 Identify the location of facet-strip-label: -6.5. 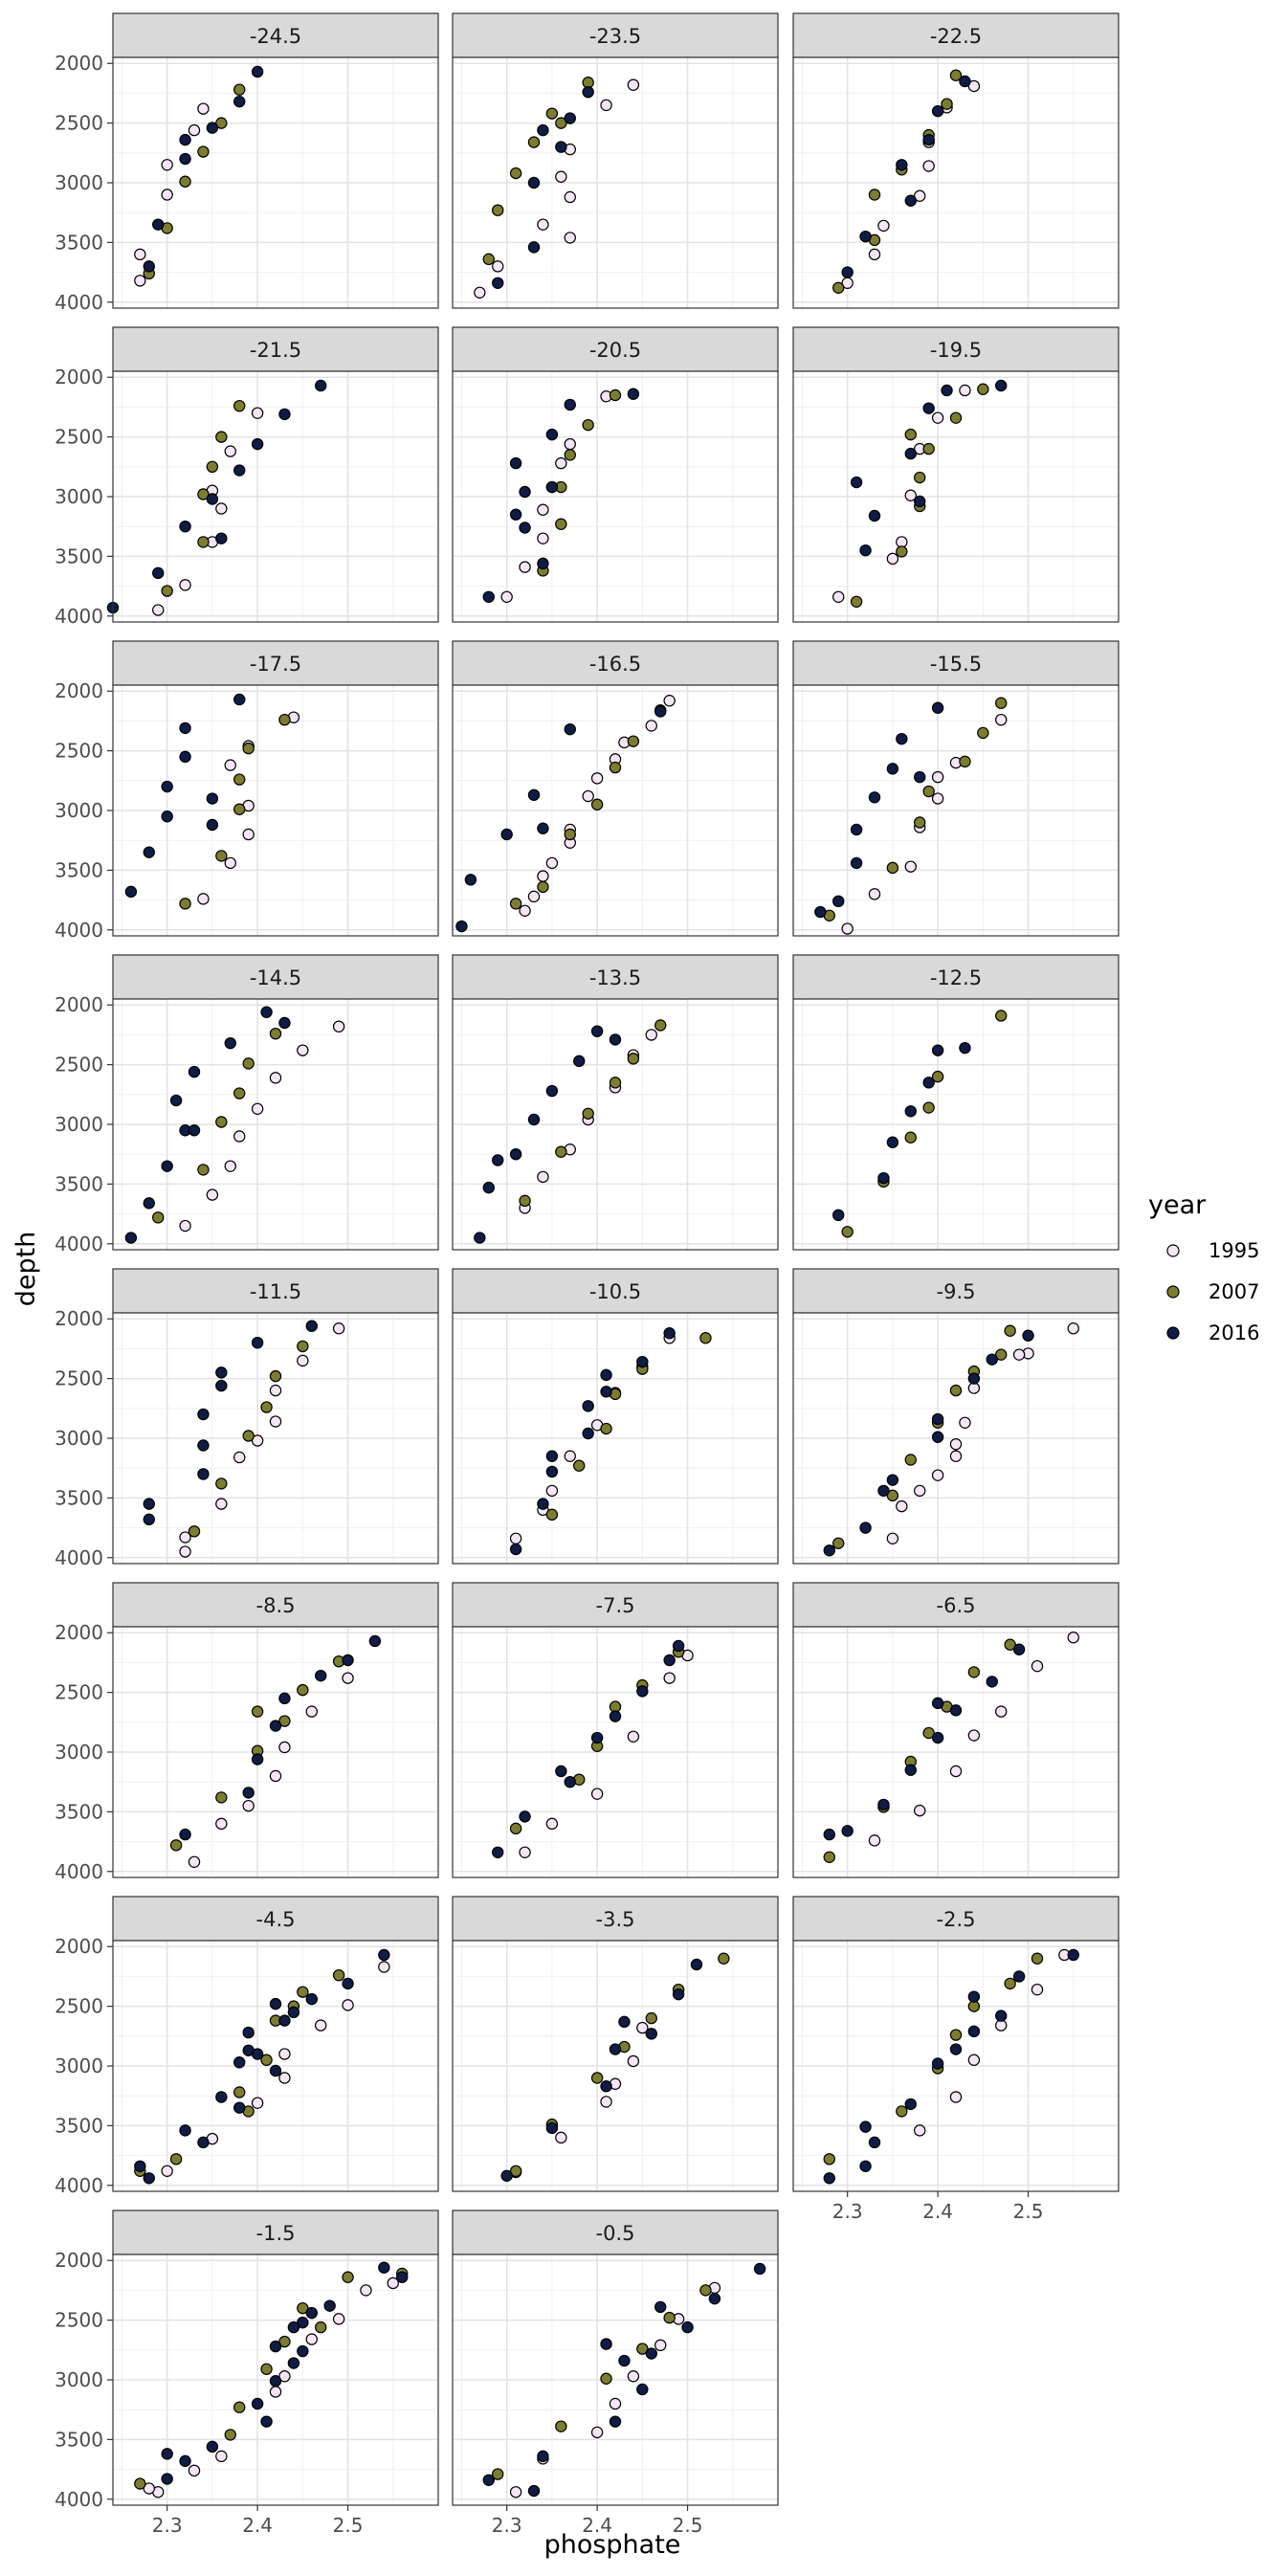
(957, 1605).